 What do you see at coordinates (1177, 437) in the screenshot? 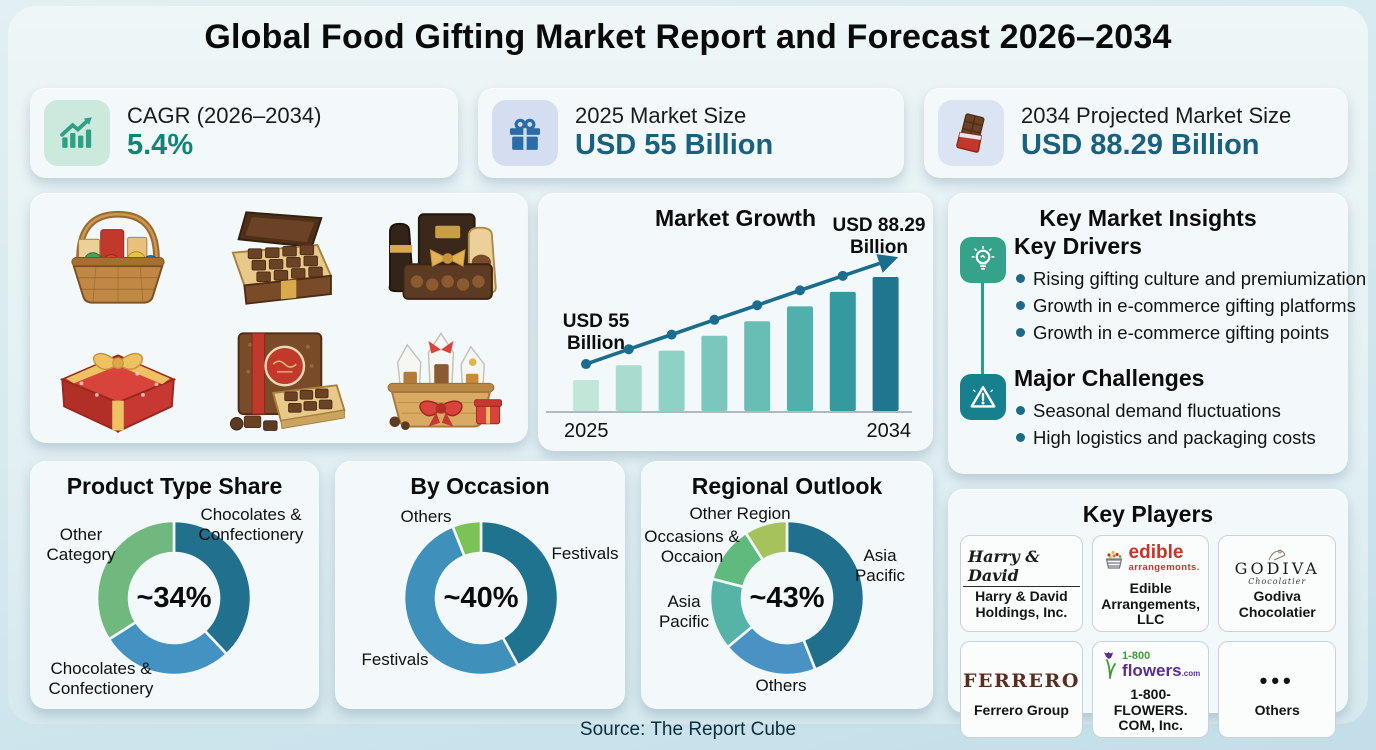
I see `challenge-item: High logistics and packaging costs` at bounding box center [1177, 437].